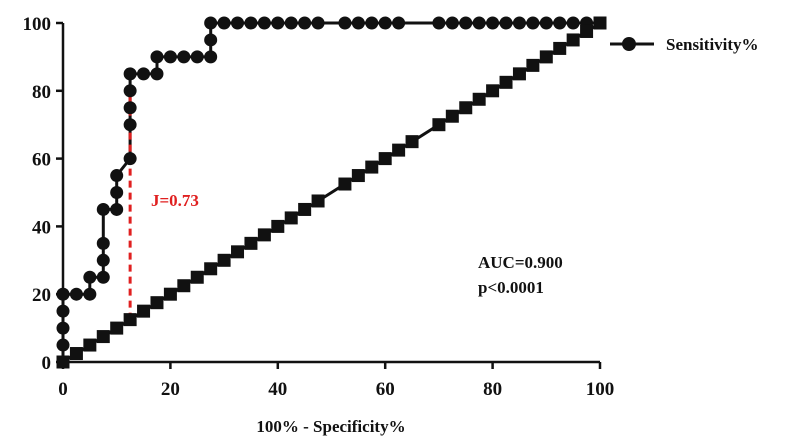 Image resolution: width=792 pixels, height=437 pixels. Describe the element at coordinates (41, 92) in the screenshot. I see `y-tick-label: 80` at that location.